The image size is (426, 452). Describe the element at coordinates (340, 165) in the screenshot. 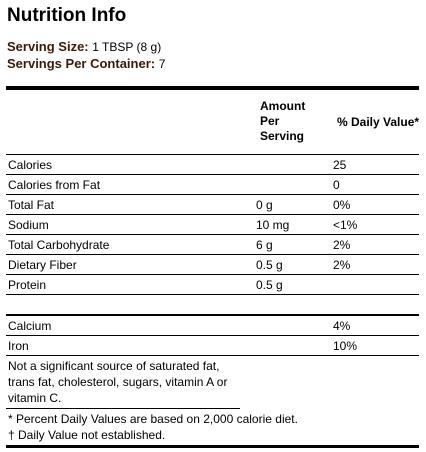

I see `daily-value: 25` at that location.